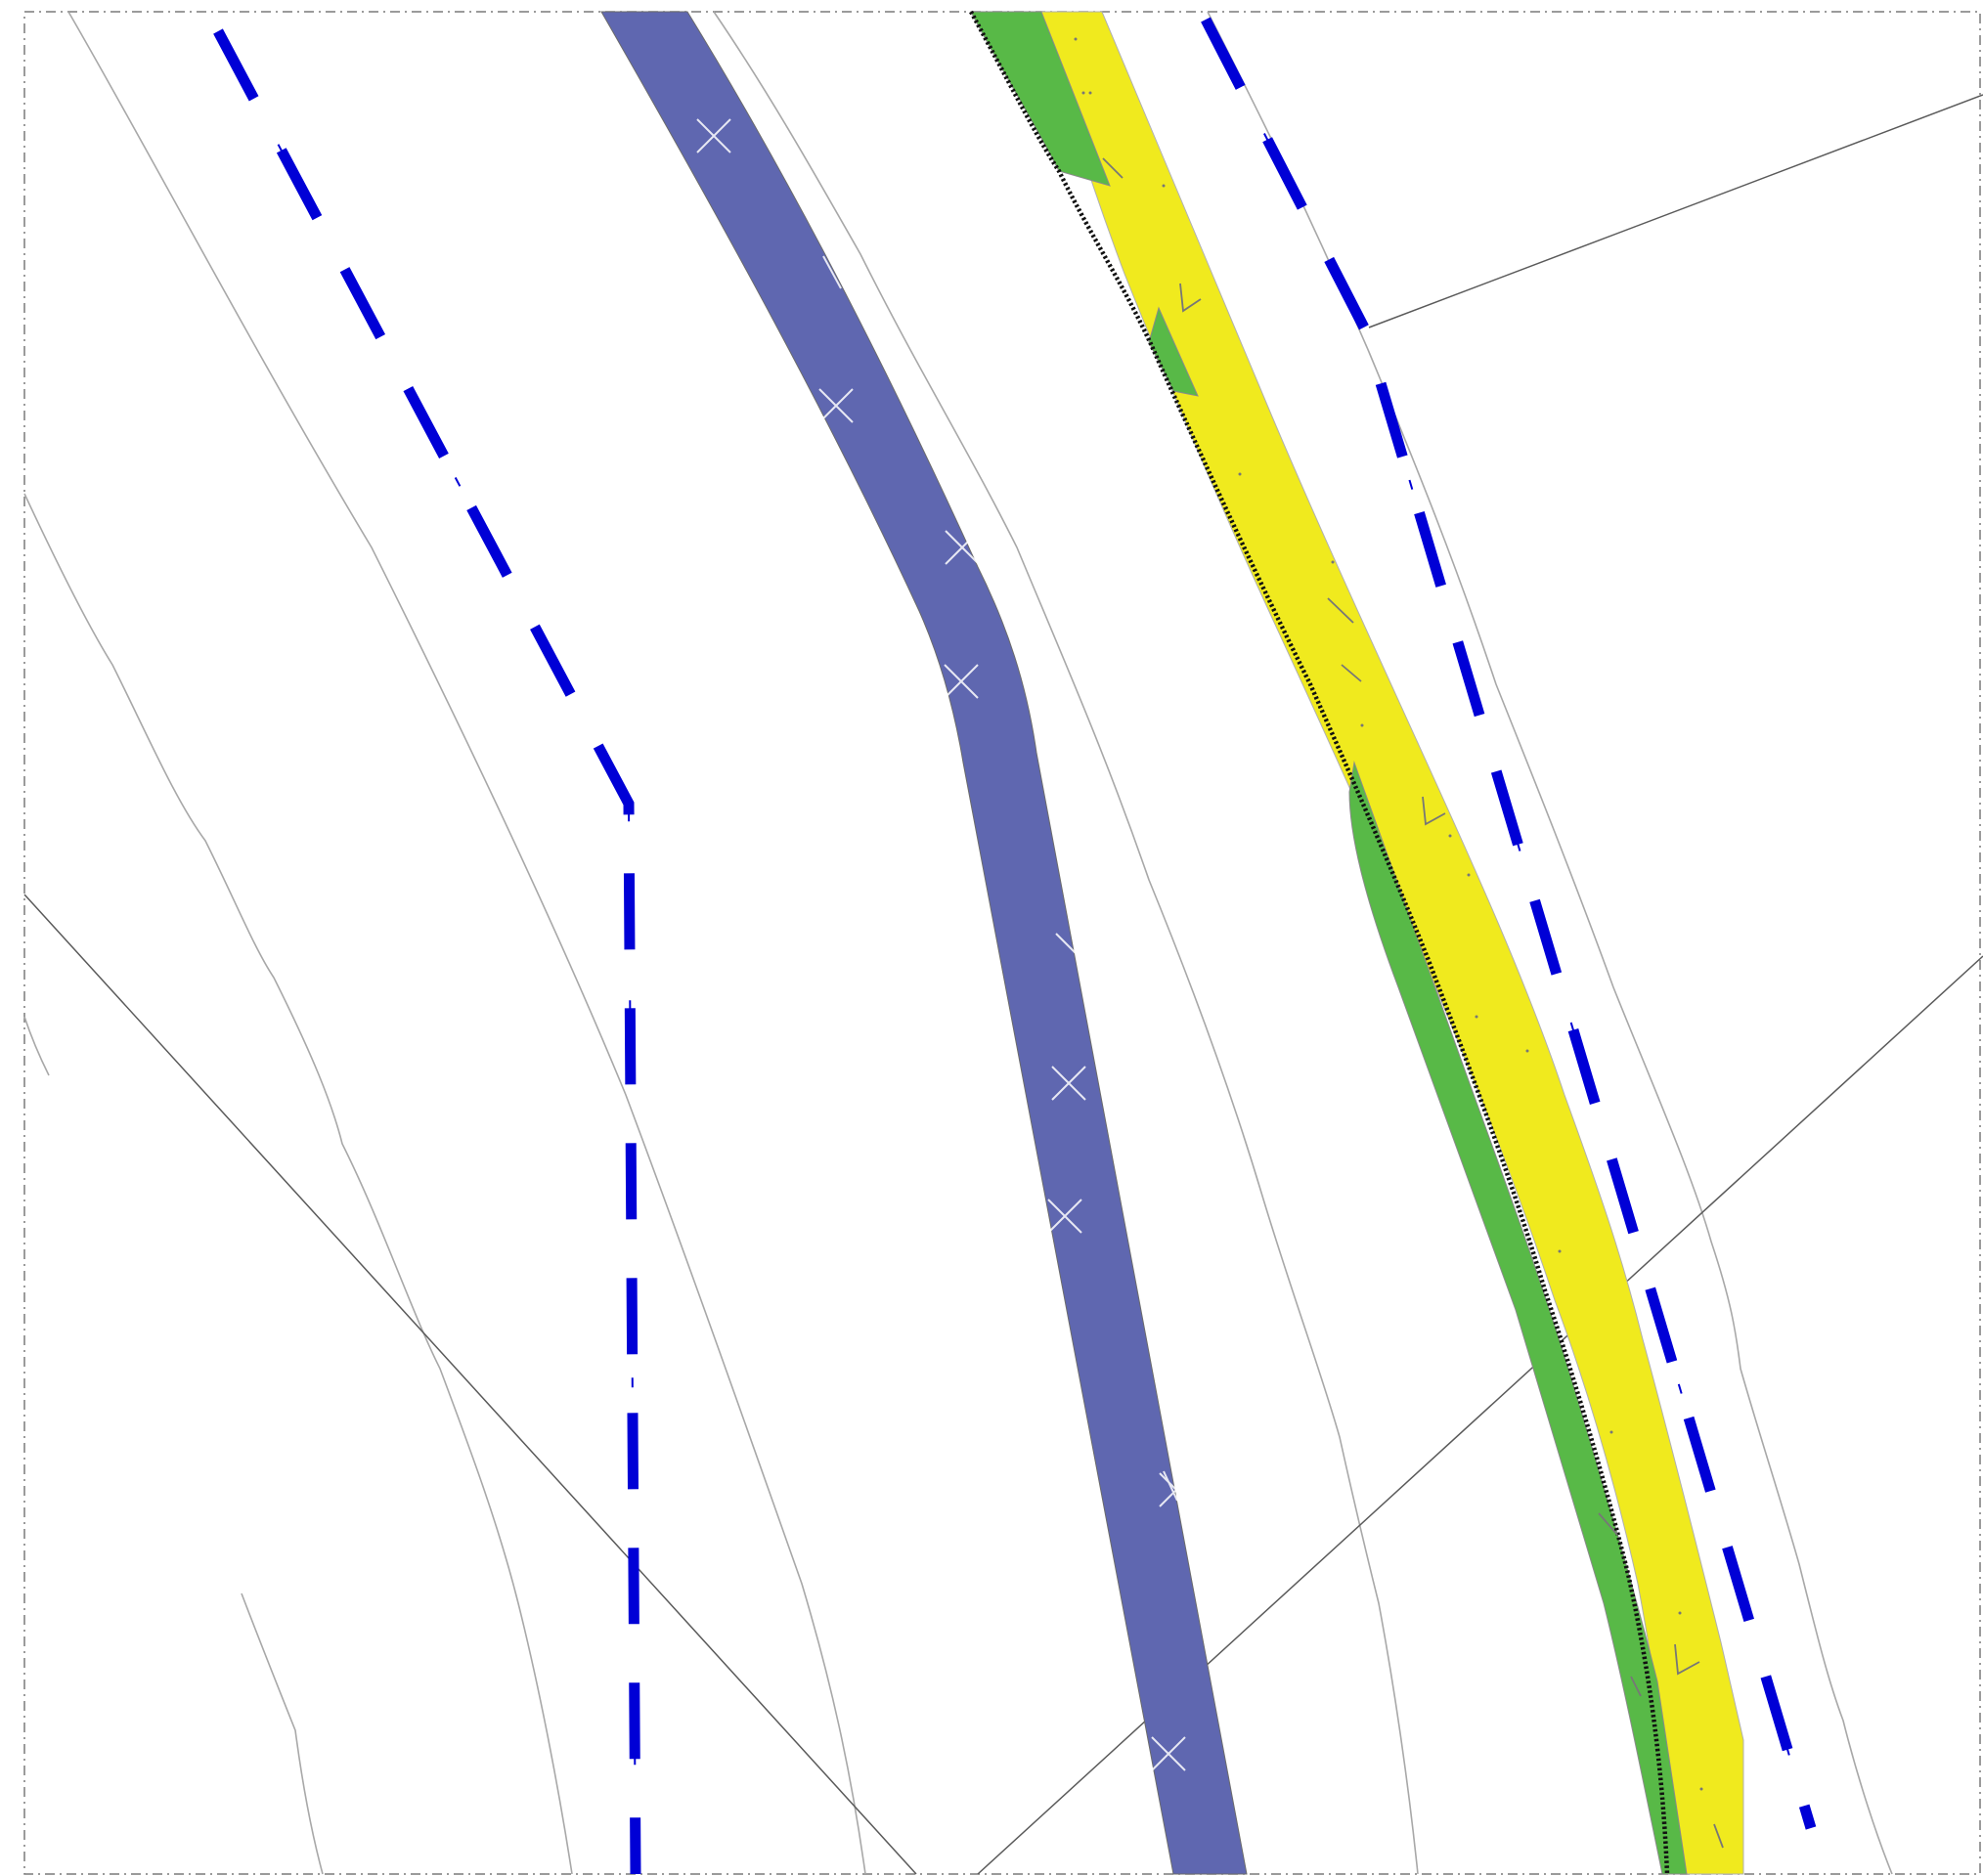 The image size is (1983, 1876). I want to click on parcel-line, so click(1676, 211).